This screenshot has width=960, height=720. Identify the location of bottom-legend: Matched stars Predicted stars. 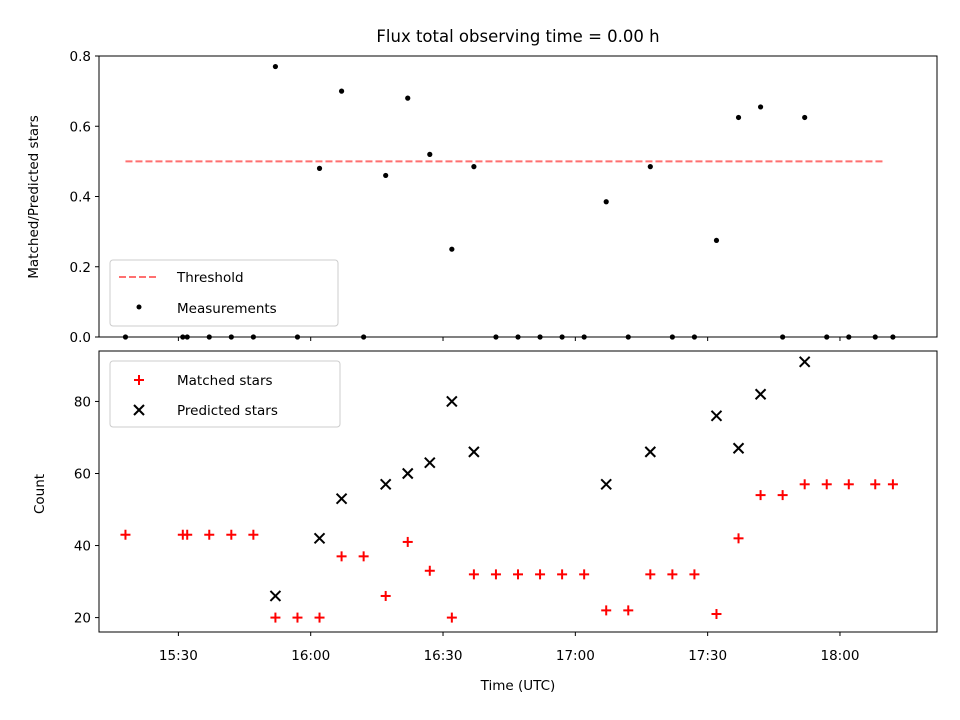
(225, 394).